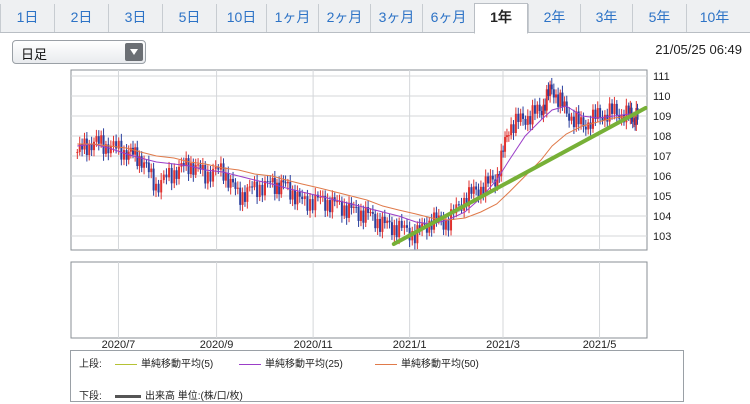  I want to click on tab-7: 2ヶ月, so click(344, 18).